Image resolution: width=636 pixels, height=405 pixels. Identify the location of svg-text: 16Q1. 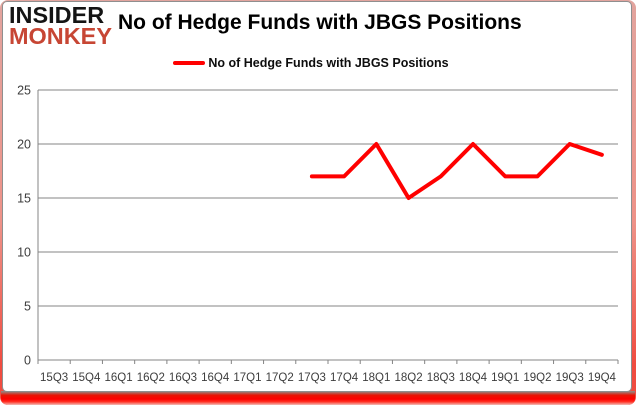
(118, 378).